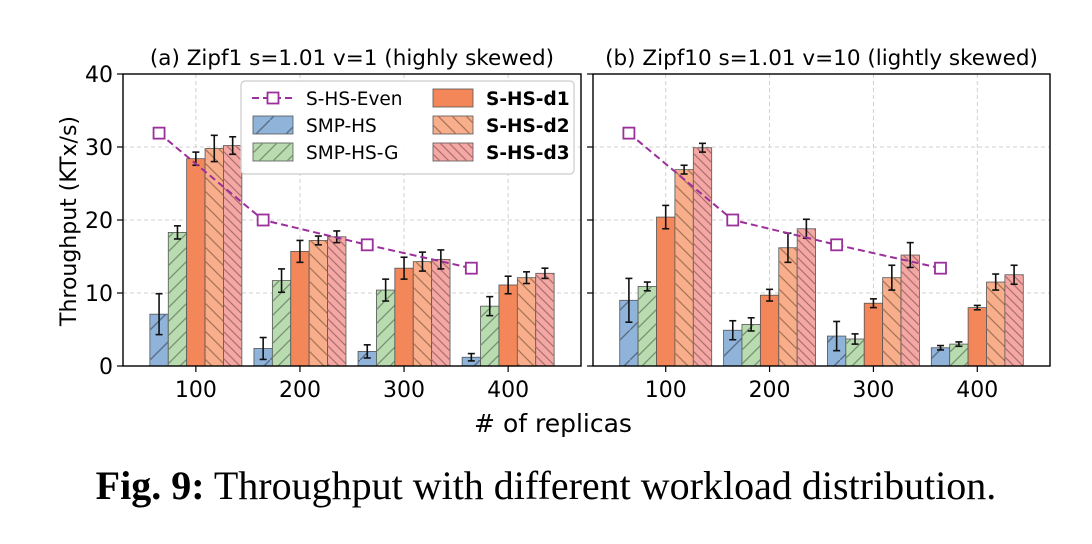 The height and width of the screenshot is (544, 1092). What do you see at coordinates (528, 99) in the screenshot?
I see `legend-label-s-hs-d1: S-HS-d1` at bounding box center [528, 99].